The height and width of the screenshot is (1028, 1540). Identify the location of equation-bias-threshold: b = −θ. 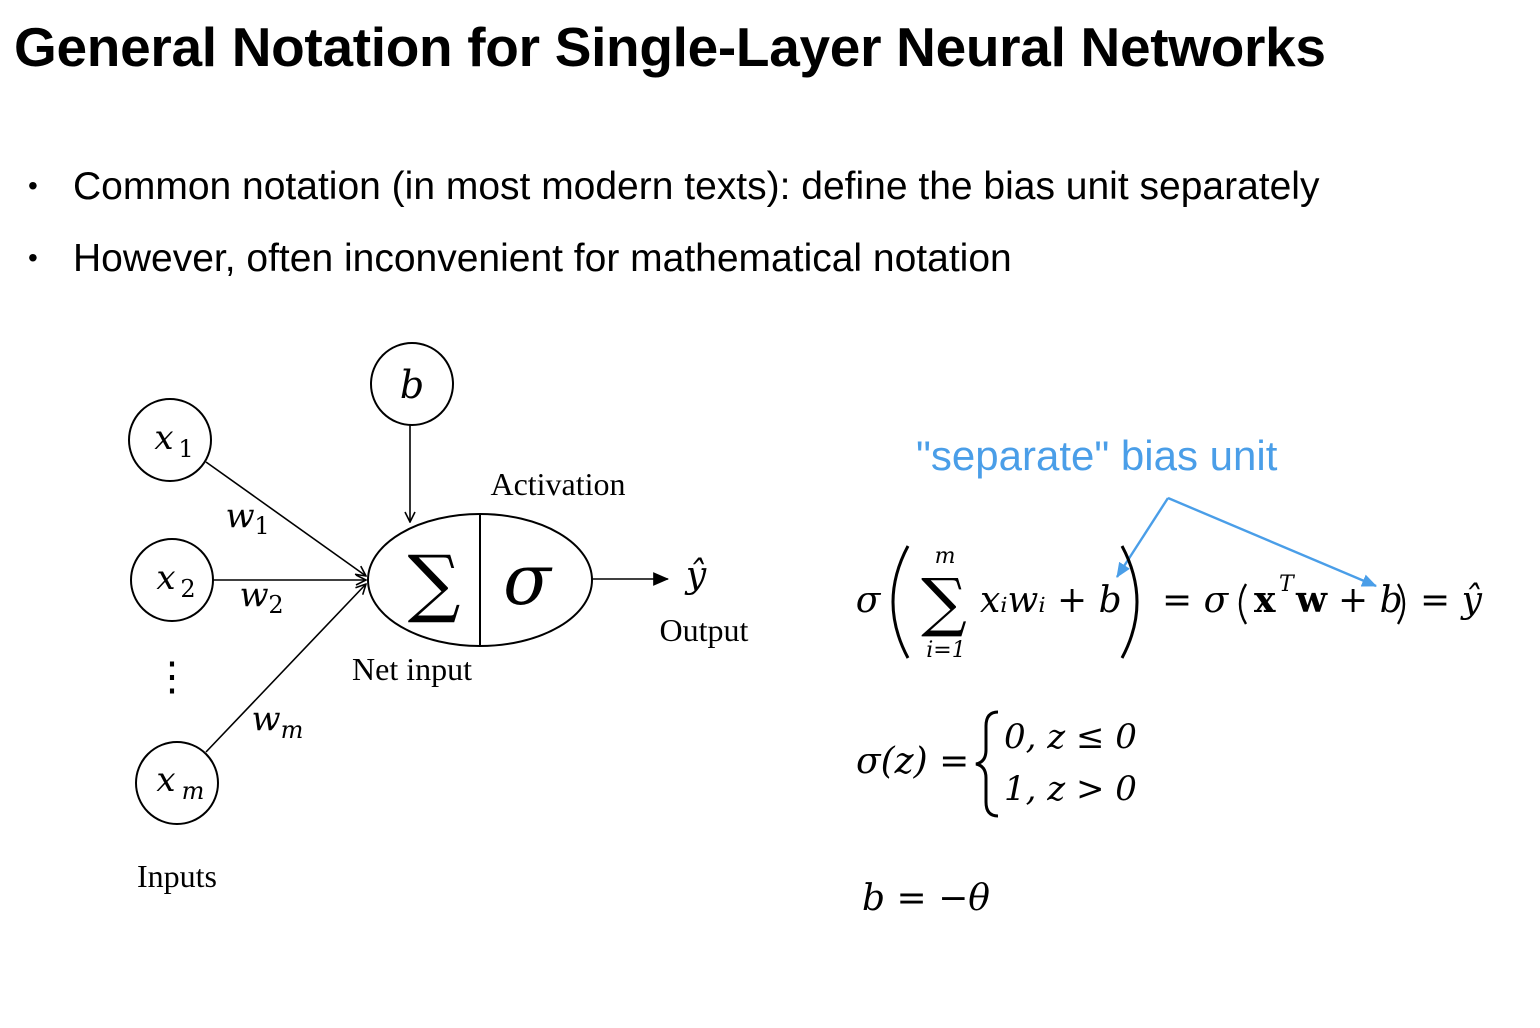
(926, 898).